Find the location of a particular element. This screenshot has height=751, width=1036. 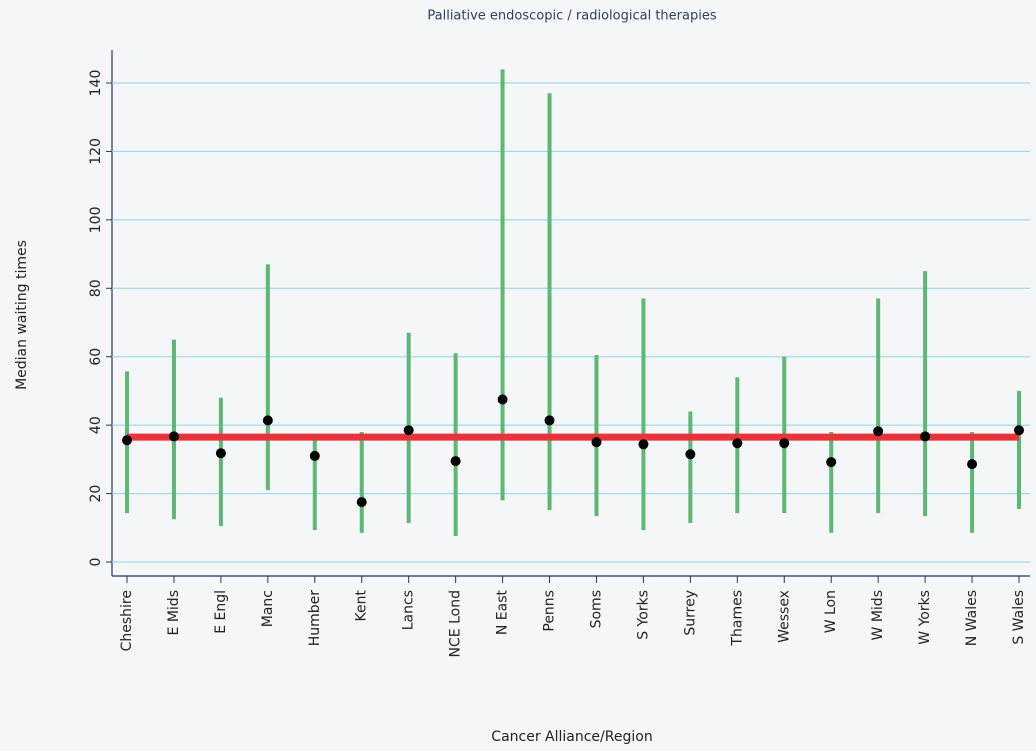

x-tick-label: Humber is located at coordinates (315, 618).